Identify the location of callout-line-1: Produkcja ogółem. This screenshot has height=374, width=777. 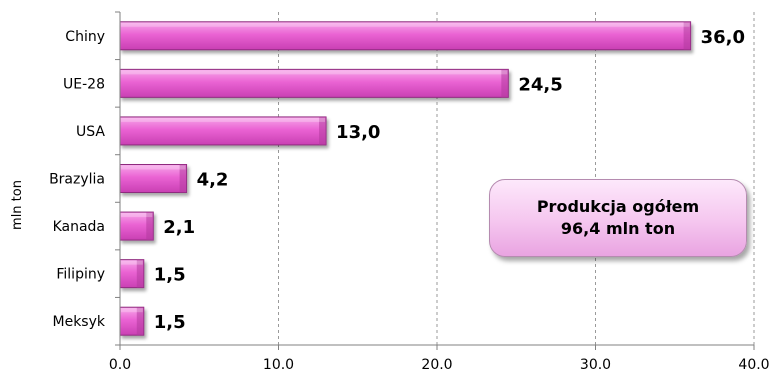
(618, 207).